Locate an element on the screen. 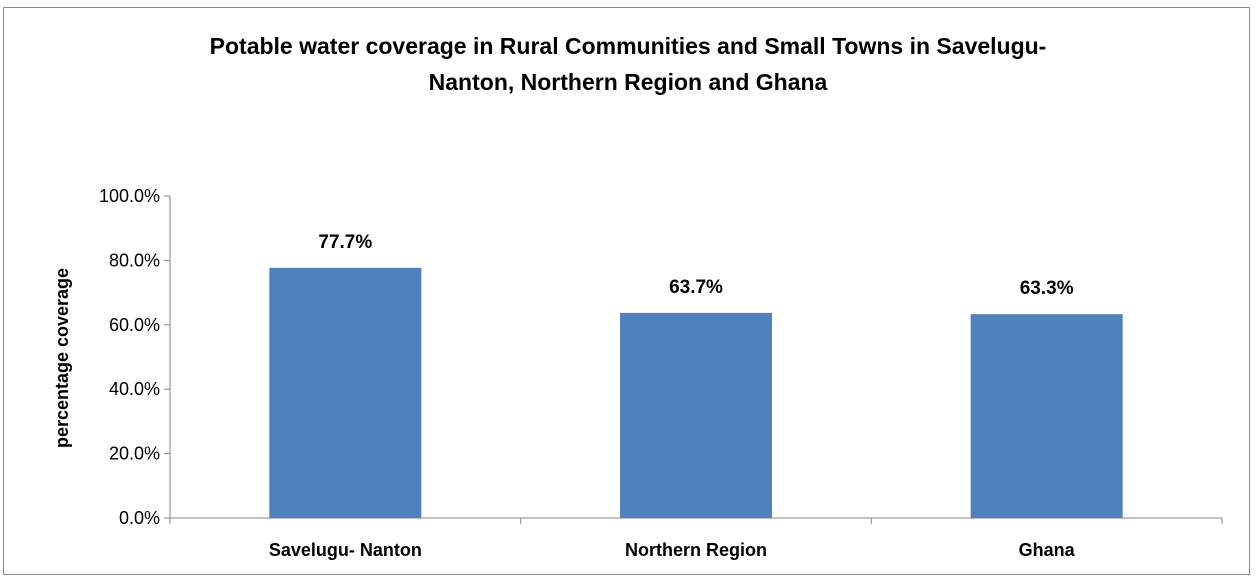  y-tick-label: 80.0% is located at coordinates (134, 260).